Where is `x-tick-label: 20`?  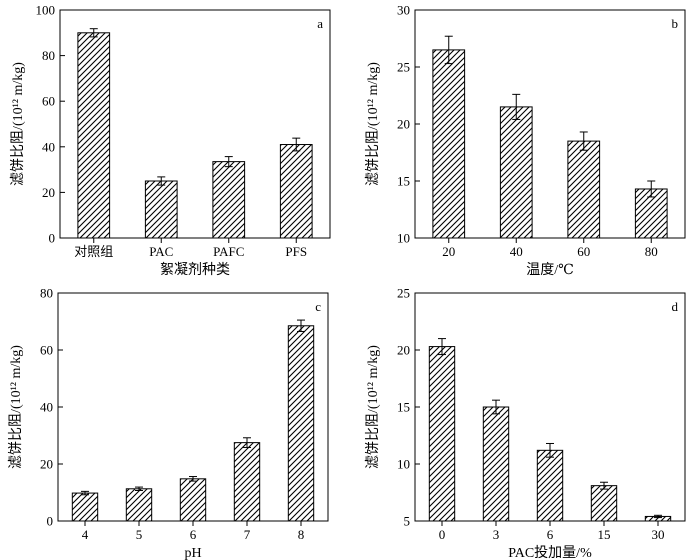 x-tick-label: 20 is located at coordinates (448, 251).